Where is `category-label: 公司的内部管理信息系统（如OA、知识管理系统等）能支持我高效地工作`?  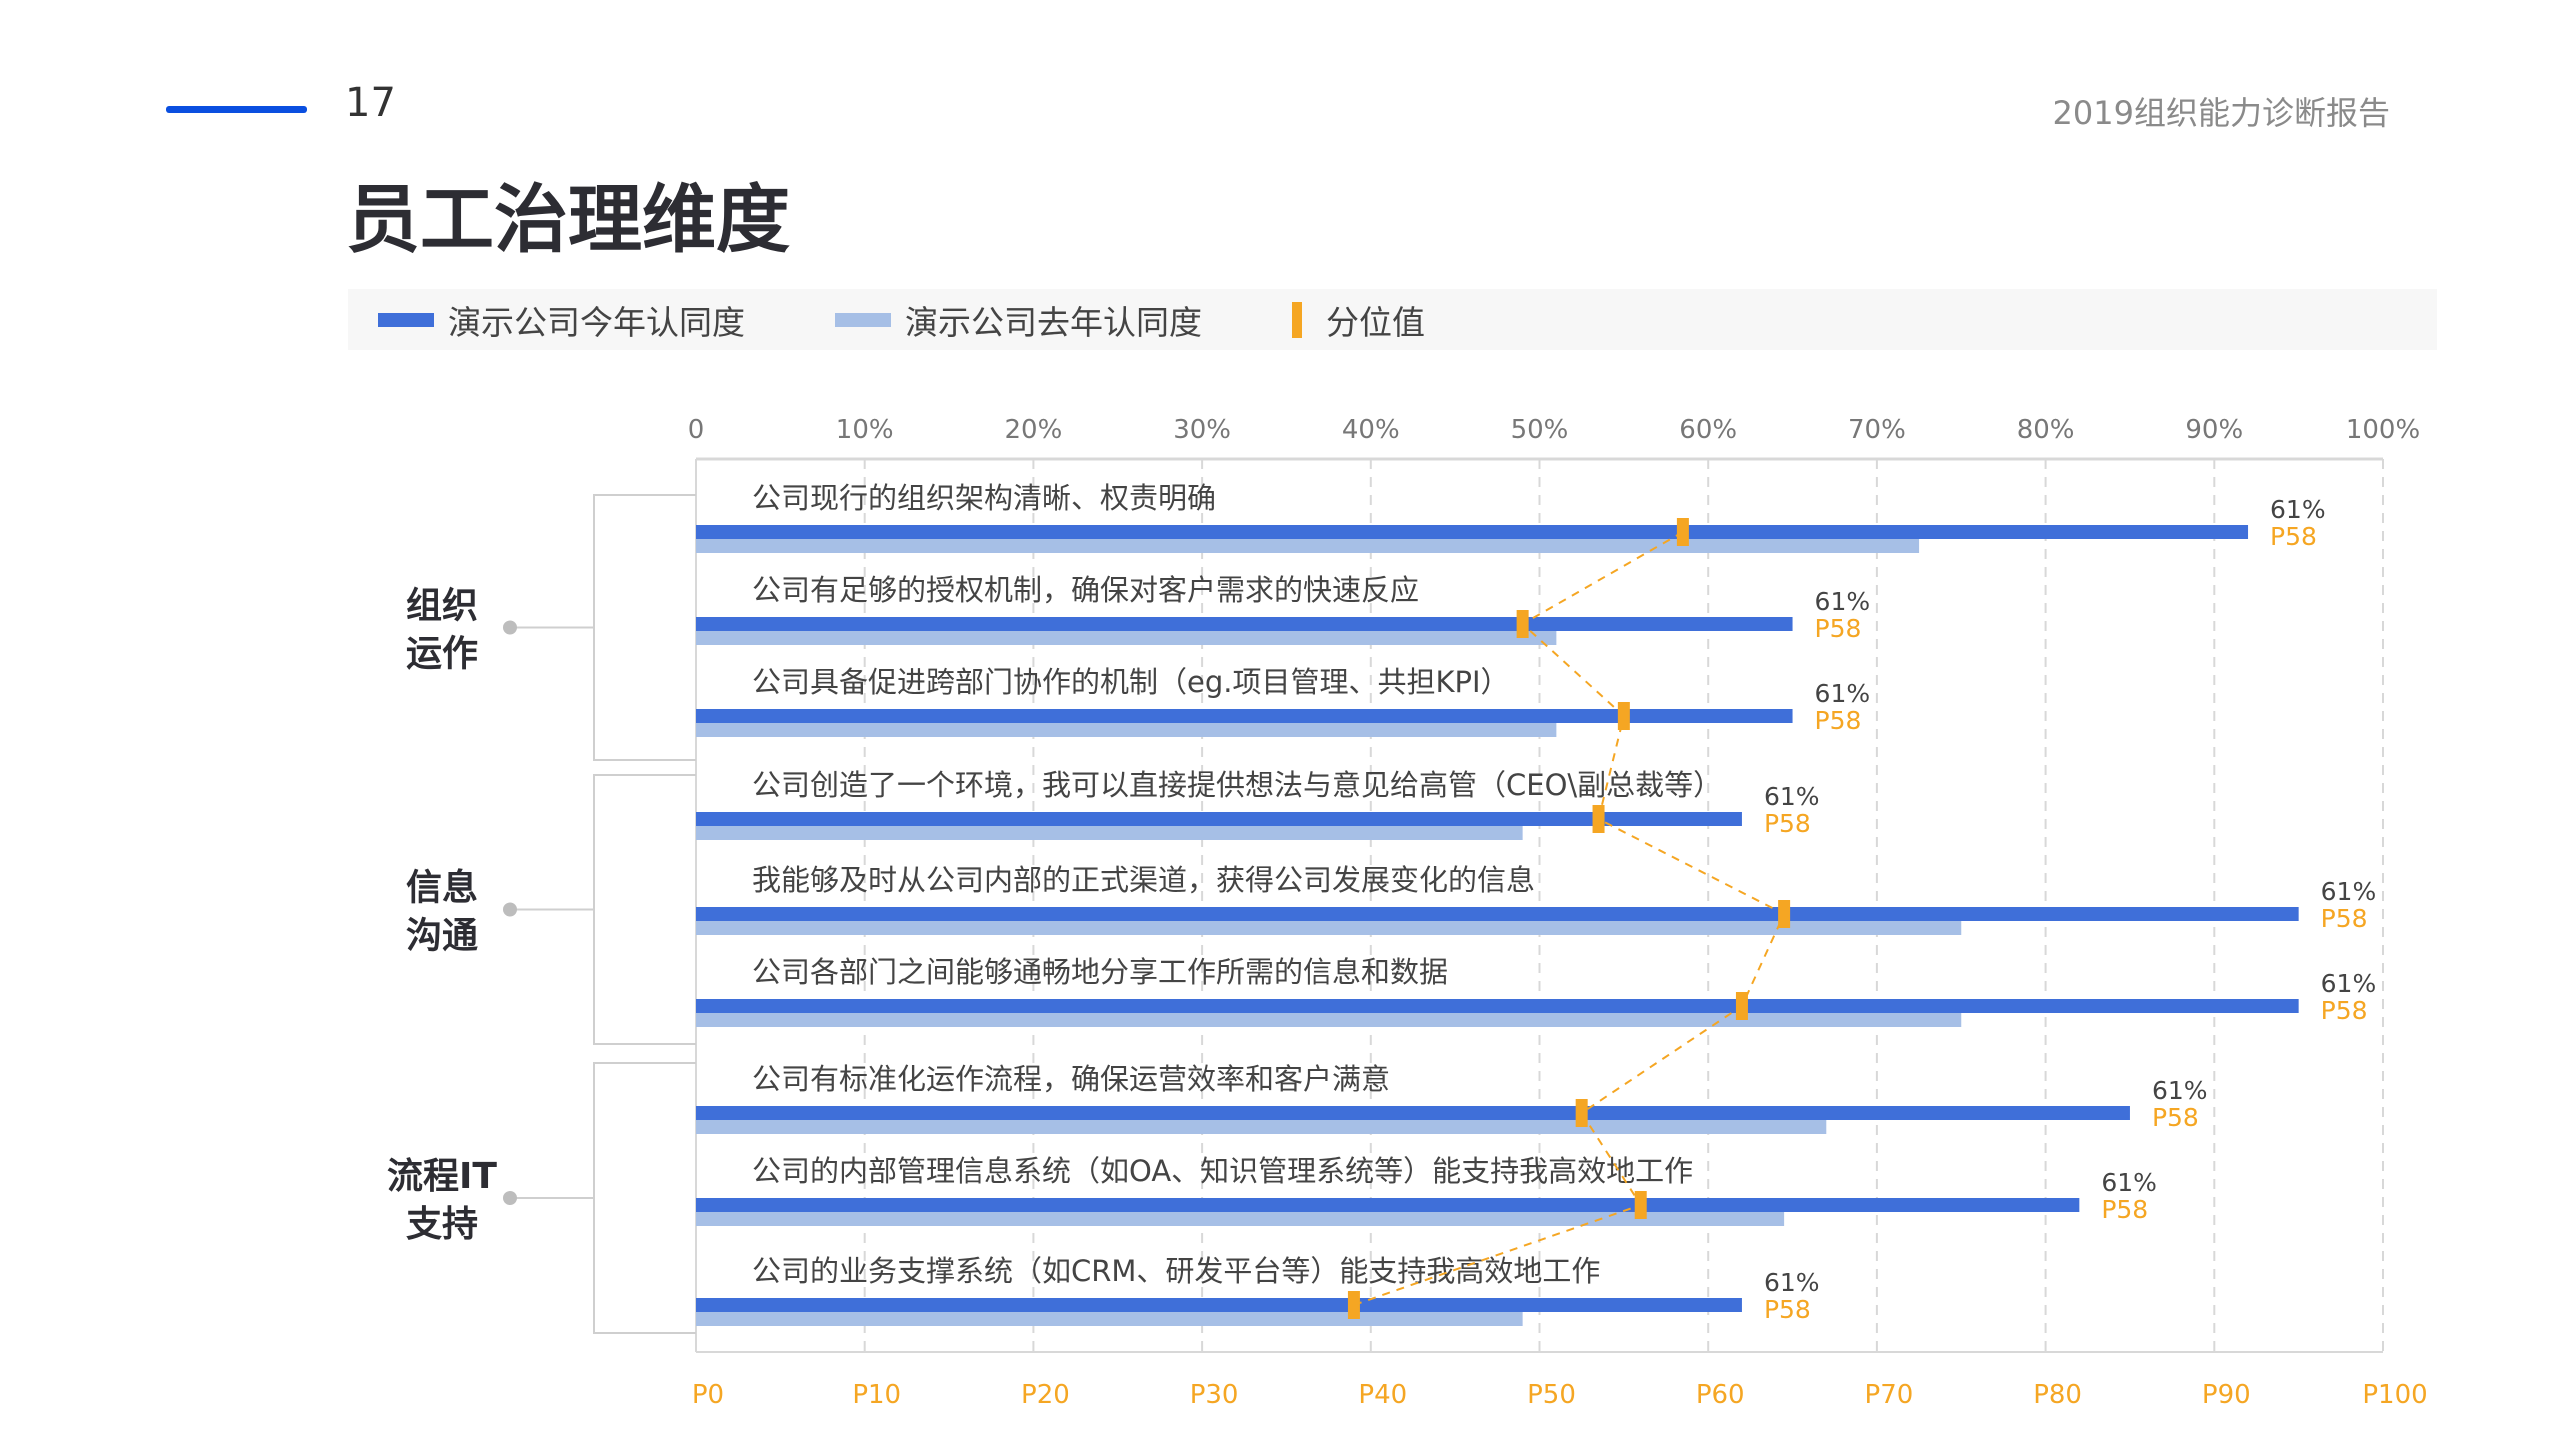 category-label: 公司的内部管理信息系统（如OA、知识管理系统等）能支持我高效地工作 is located at coordinates (1222, 1171).